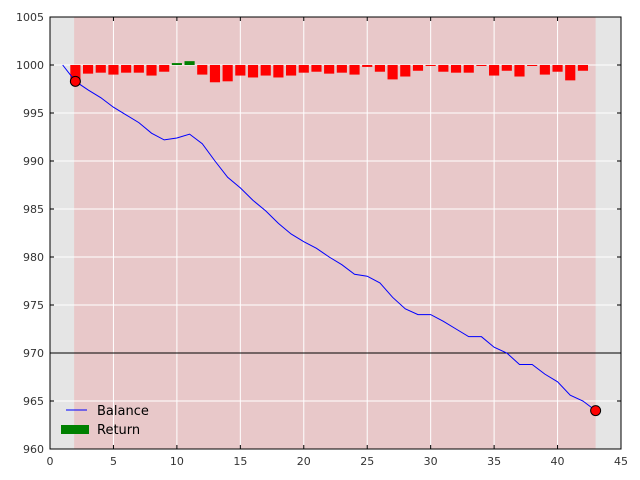 The width and height of the screenshot is (640, 480). I want to click on x-tick-label: 25, so click(367, 461).